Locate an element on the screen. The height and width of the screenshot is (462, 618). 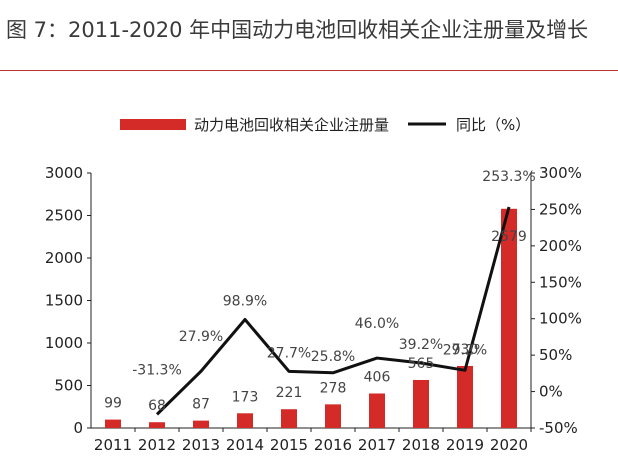
line-value-label: -31.3% is located at coordinates (157, 370).